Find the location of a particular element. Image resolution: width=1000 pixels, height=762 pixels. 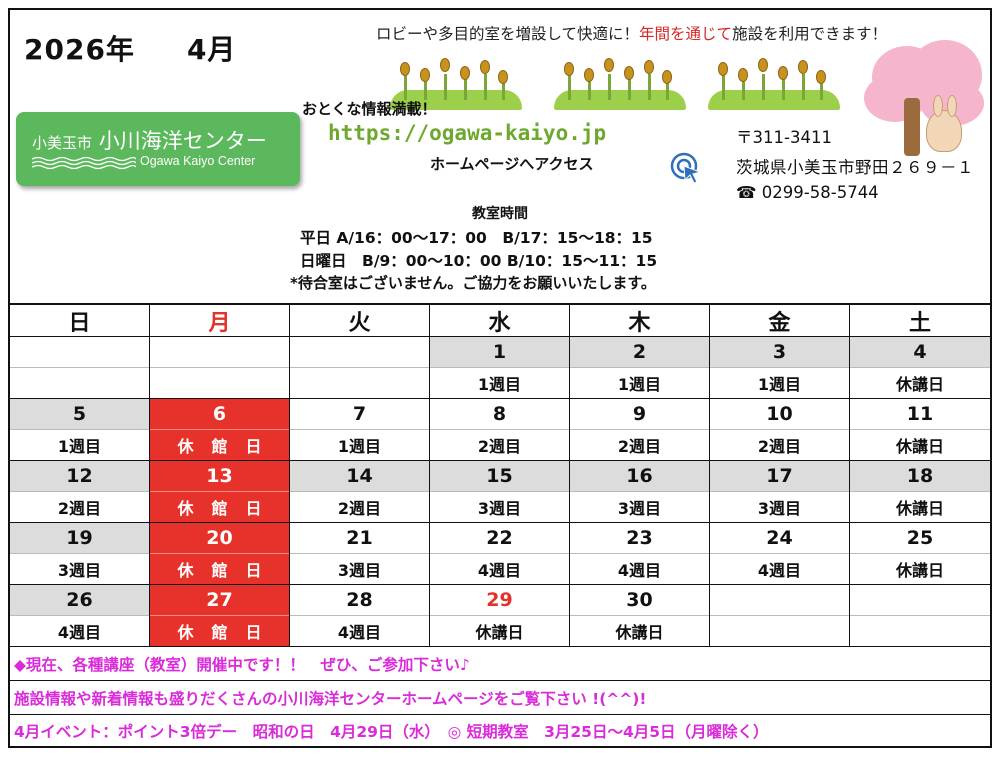

weekday-thu: 木 is located at coordinates (640, 320).